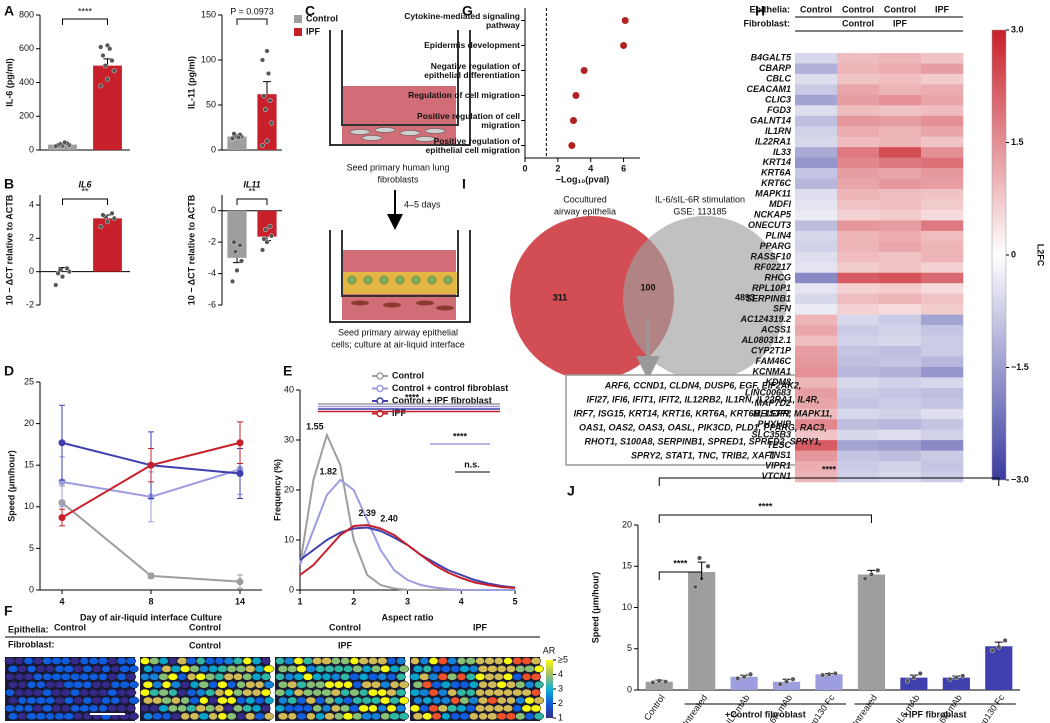 The image size is (1050, 723). What do you see at coordinates (26, 116) in the screenshot?
I see `y-tick-label: 200` at bounding box center [26, 116].